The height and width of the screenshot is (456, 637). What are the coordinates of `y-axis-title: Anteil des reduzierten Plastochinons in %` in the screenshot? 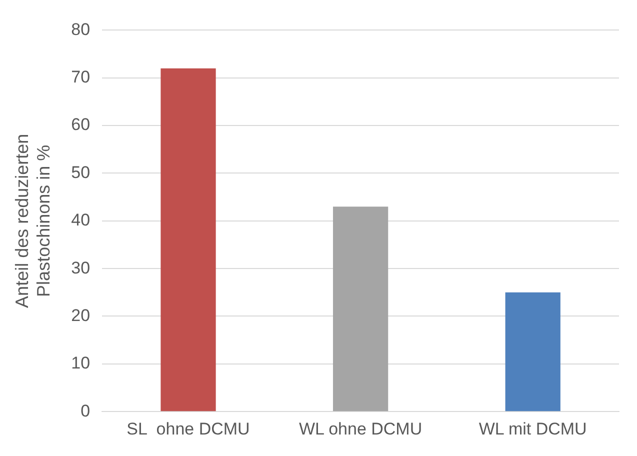 It's located at (33, 221).